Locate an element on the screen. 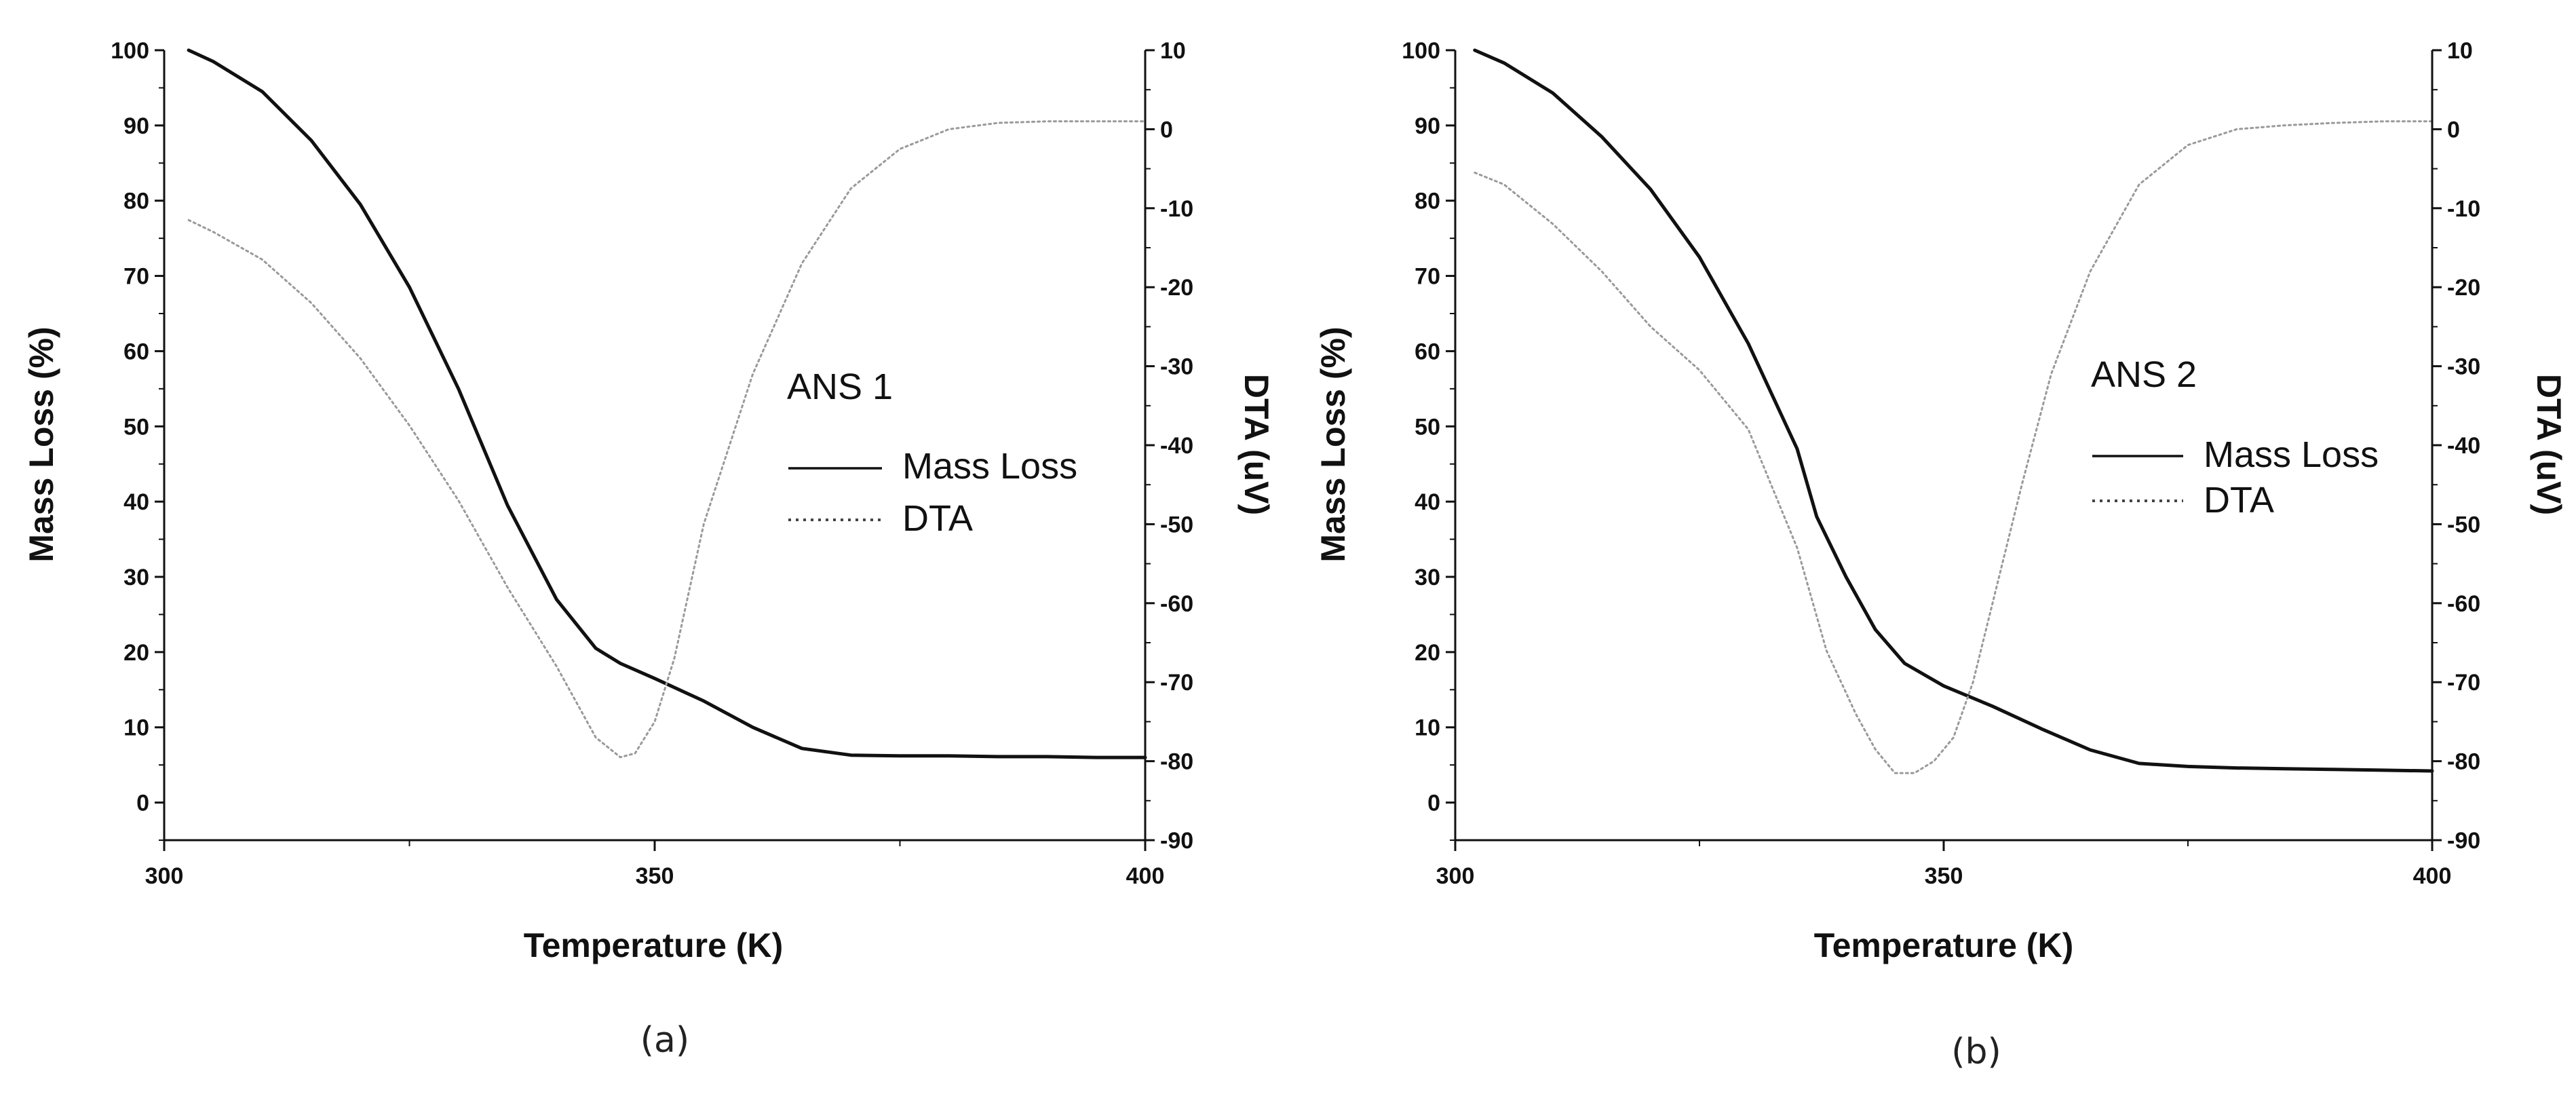 The image size is (2576, 1113). panel-a-sample-label: ANS 1 is located at coordinates (840, 386).